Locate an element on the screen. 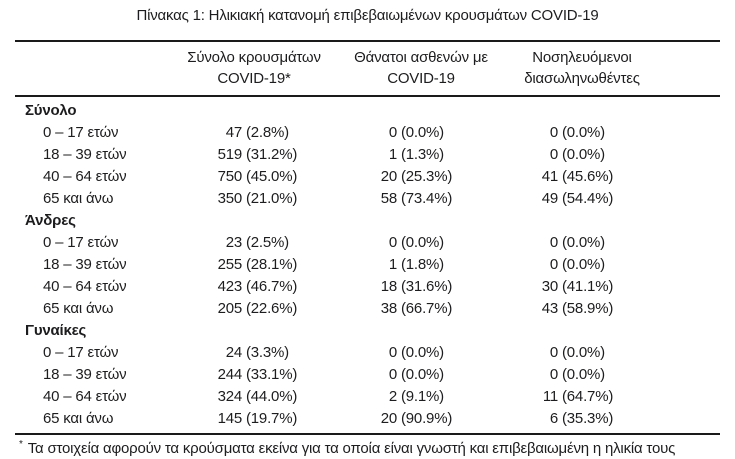  percent-value: (58.9%) is located at coordinates (588, 308).